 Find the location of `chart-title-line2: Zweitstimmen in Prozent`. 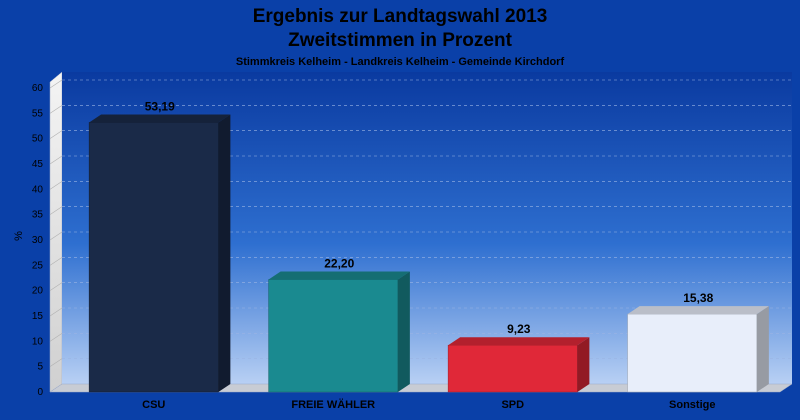

chart-title-line2: Zweitstimmen in Prozent is located at coordinates (400, 40).